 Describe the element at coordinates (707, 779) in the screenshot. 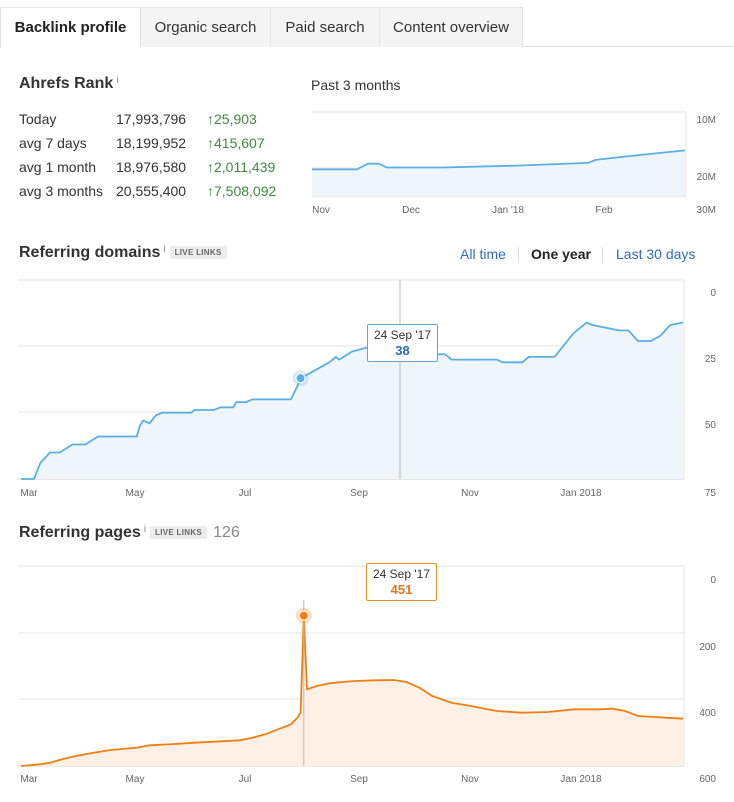

I see `y-tick-label: 600` at that location.